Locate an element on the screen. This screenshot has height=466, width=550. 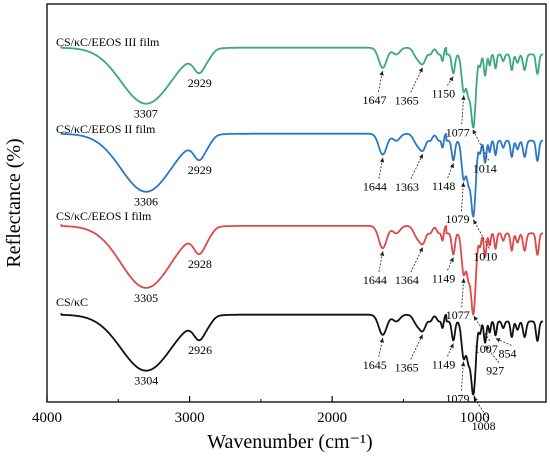
y-axis-title: Reflectance (%) is located at coordinates (14, 202).